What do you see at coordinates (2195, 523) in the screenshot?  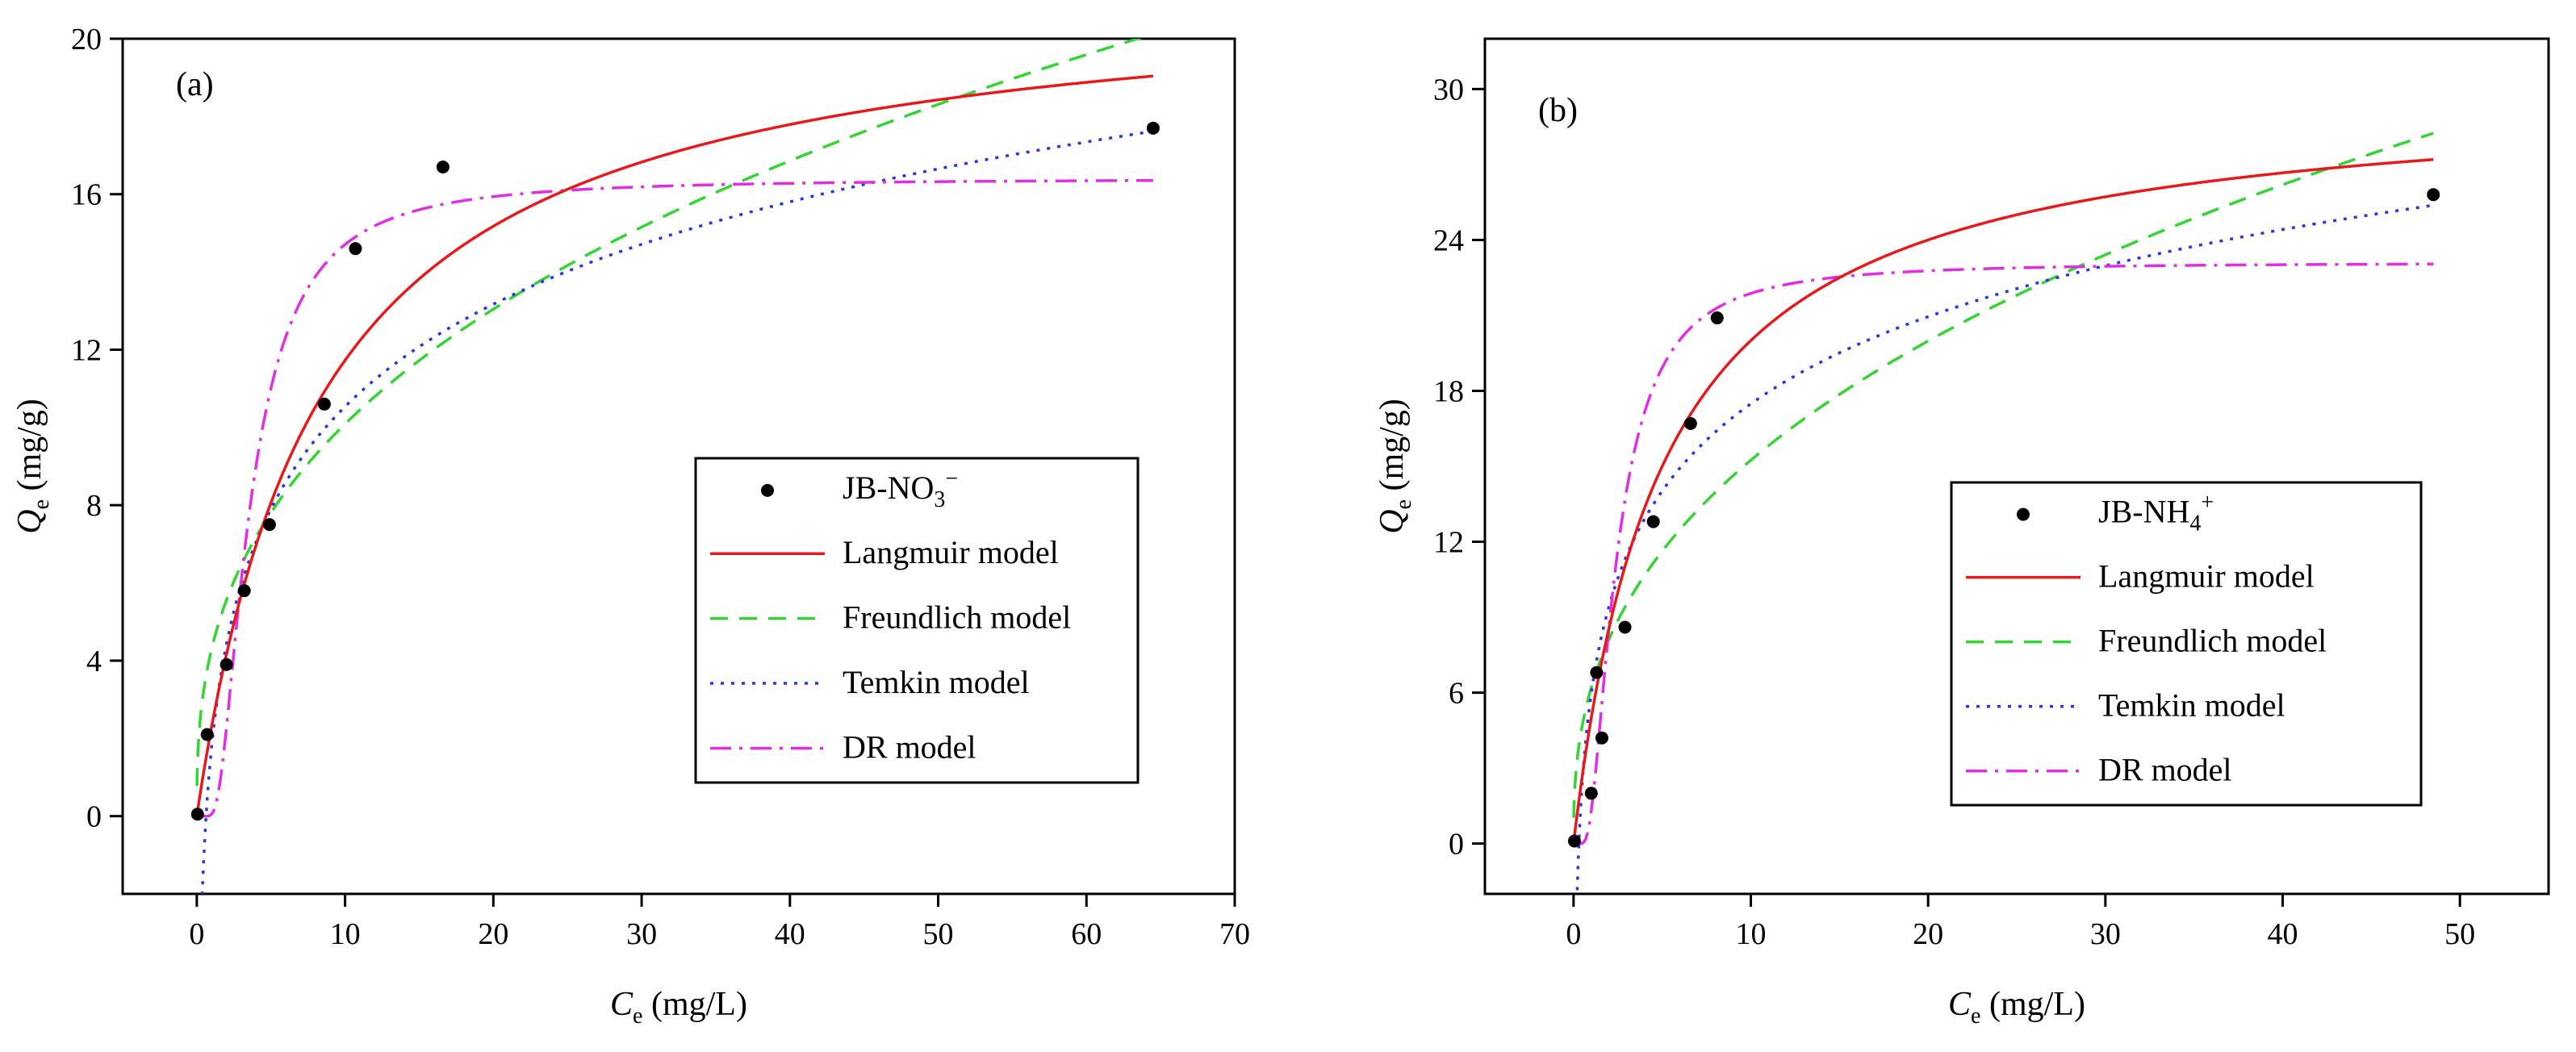 I see `legend-label-sub: 4` at bounding box center [2195, 523].